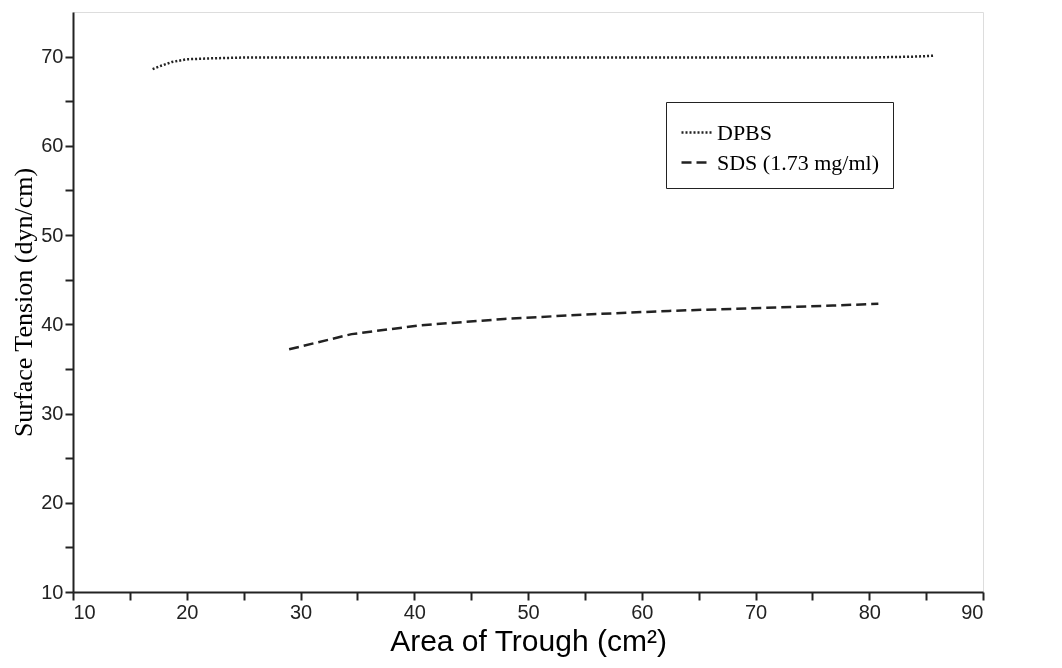 The width and height of the screenshot is (1062, 668). What do you see at coordinates (52, 591) in the screenshot?
I see `y-tick-label: 10` at bounding box center [52, 591].